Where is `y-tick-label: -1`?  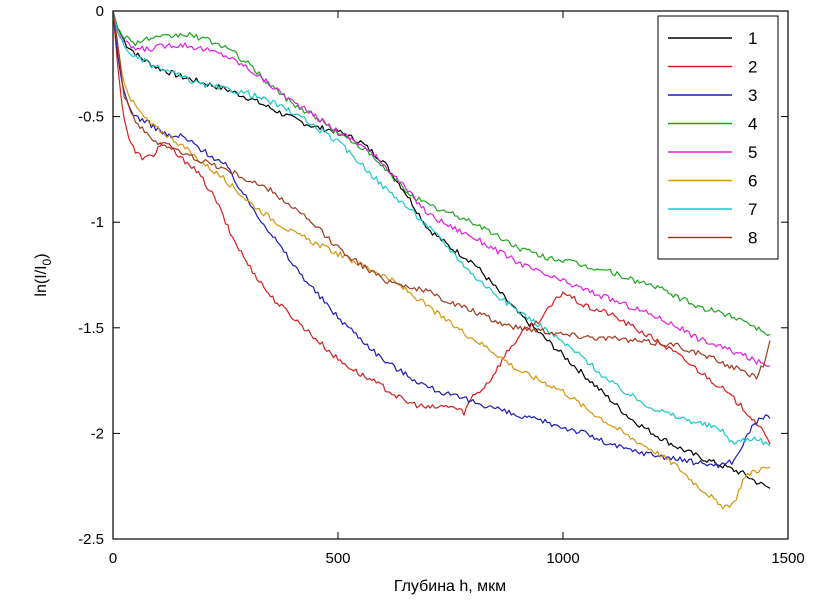 y-tick-label: -1 is located at coordinates (97, 222).